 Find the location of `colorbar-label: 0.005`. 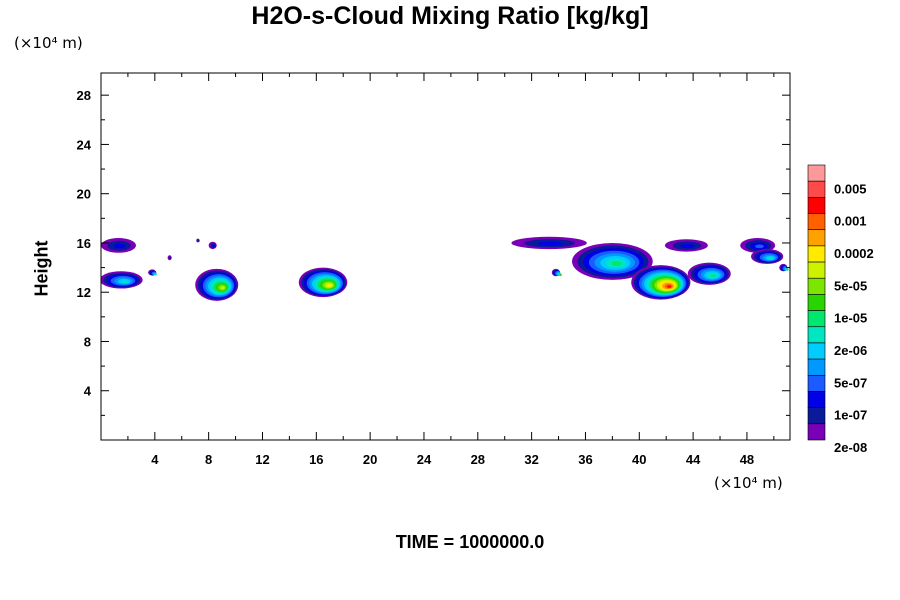

colorbar-label: 0.005 is located at coordinates (850, 188).